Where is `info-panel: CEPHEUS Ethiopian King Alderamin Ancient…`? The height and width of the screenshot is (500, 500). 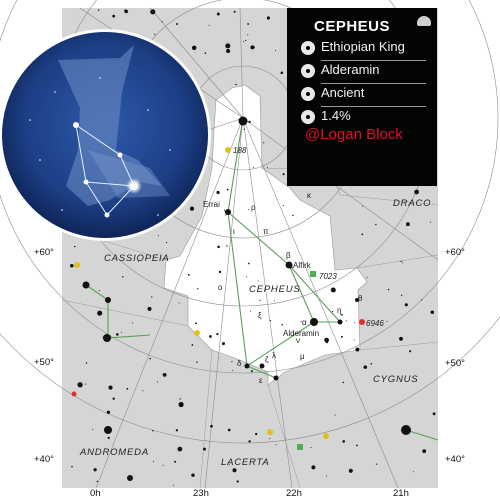
info-panel: CEPHEUS Ethiopian King Alderamin Ancient… is located at coordinates (362, 97).